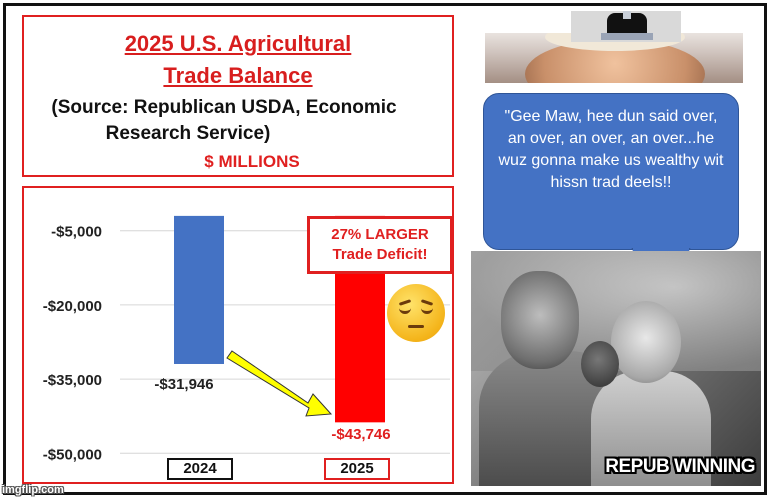  What do you see at coordinates (360, 434) in the screenshot?
I see `value-label-2025: -$43,746` at bounding box center [360, 434].